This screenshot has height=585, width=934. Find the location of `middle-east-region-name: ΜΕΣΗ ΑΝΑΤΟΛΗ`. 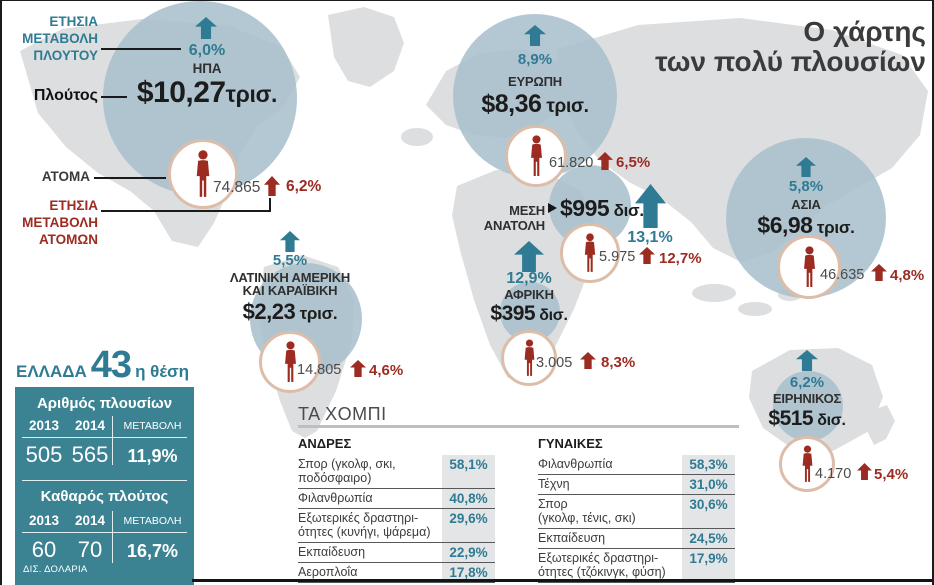

middle-east-region-name: ΜΕΣΗ ΑΝΑΤΟΛΗ is located at coordinates (514, 218).